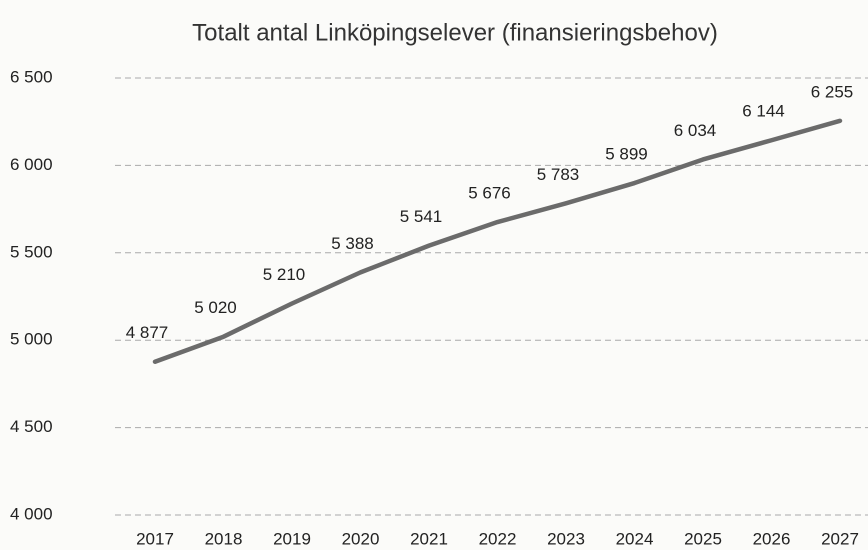 This screenshot has width=868, height=550. I want to click on data-label: 5 020, so click(215, 307).